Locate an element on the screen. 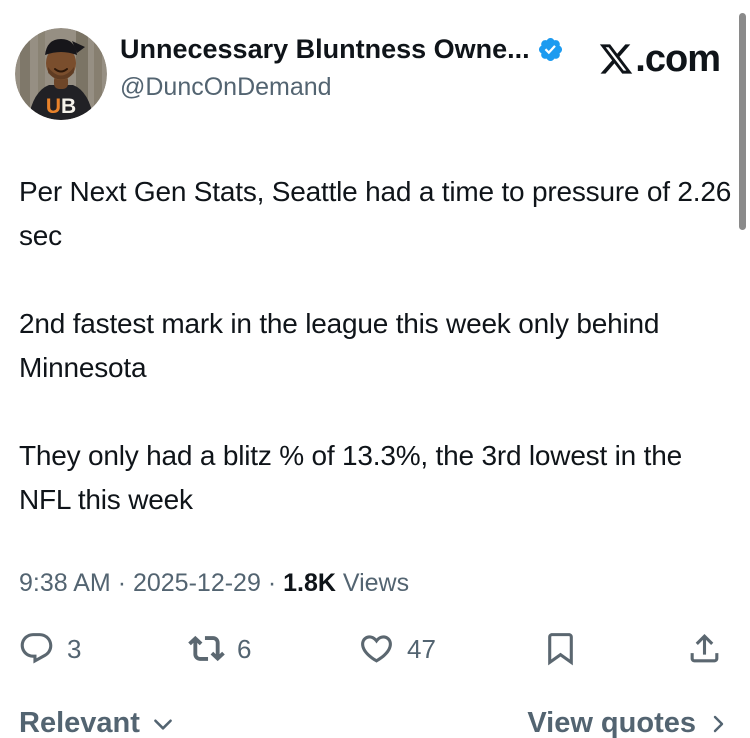  avatar-logo-b: B is located at coordinates (68, 106).